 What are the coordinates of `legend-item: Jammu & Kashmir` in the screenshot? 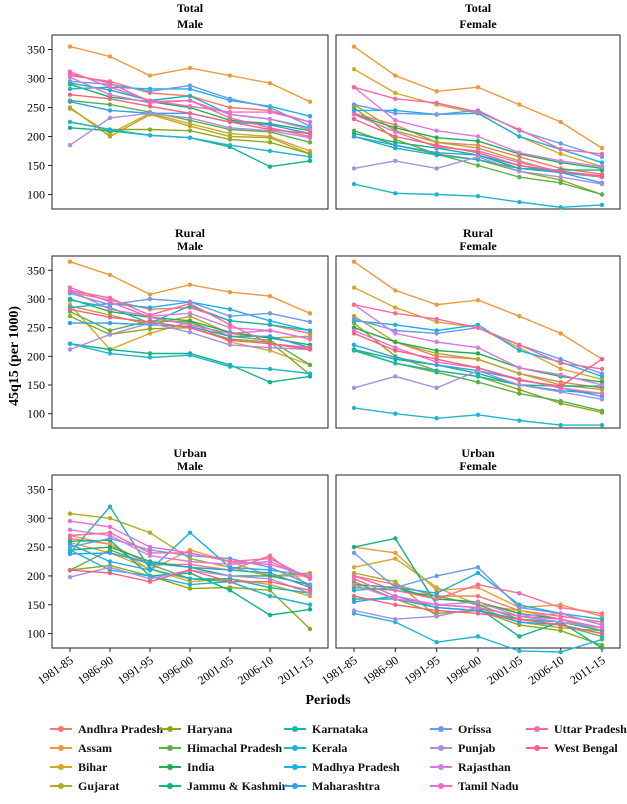 It's located at (223, 786).